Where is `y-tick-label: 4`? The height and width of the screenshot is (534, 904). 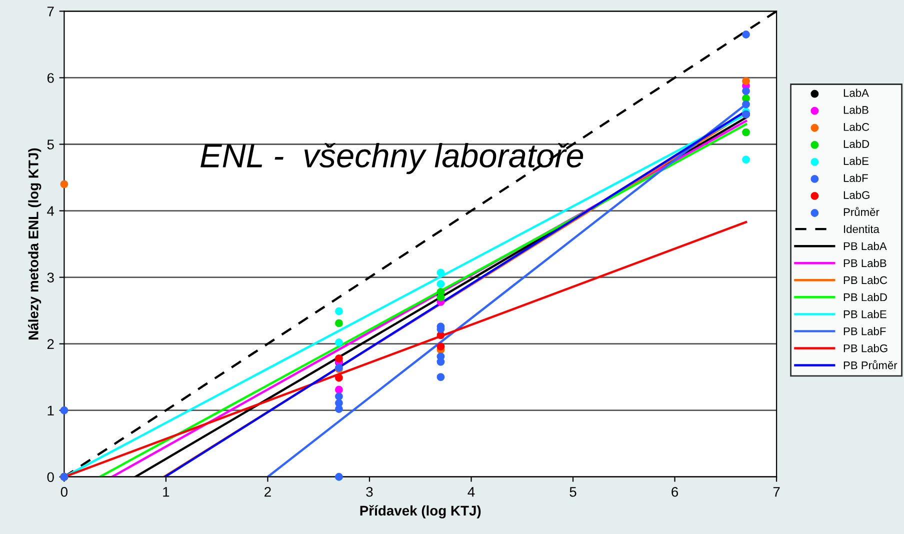 y-tick-label: 4 is located at coordinates (50, 211).